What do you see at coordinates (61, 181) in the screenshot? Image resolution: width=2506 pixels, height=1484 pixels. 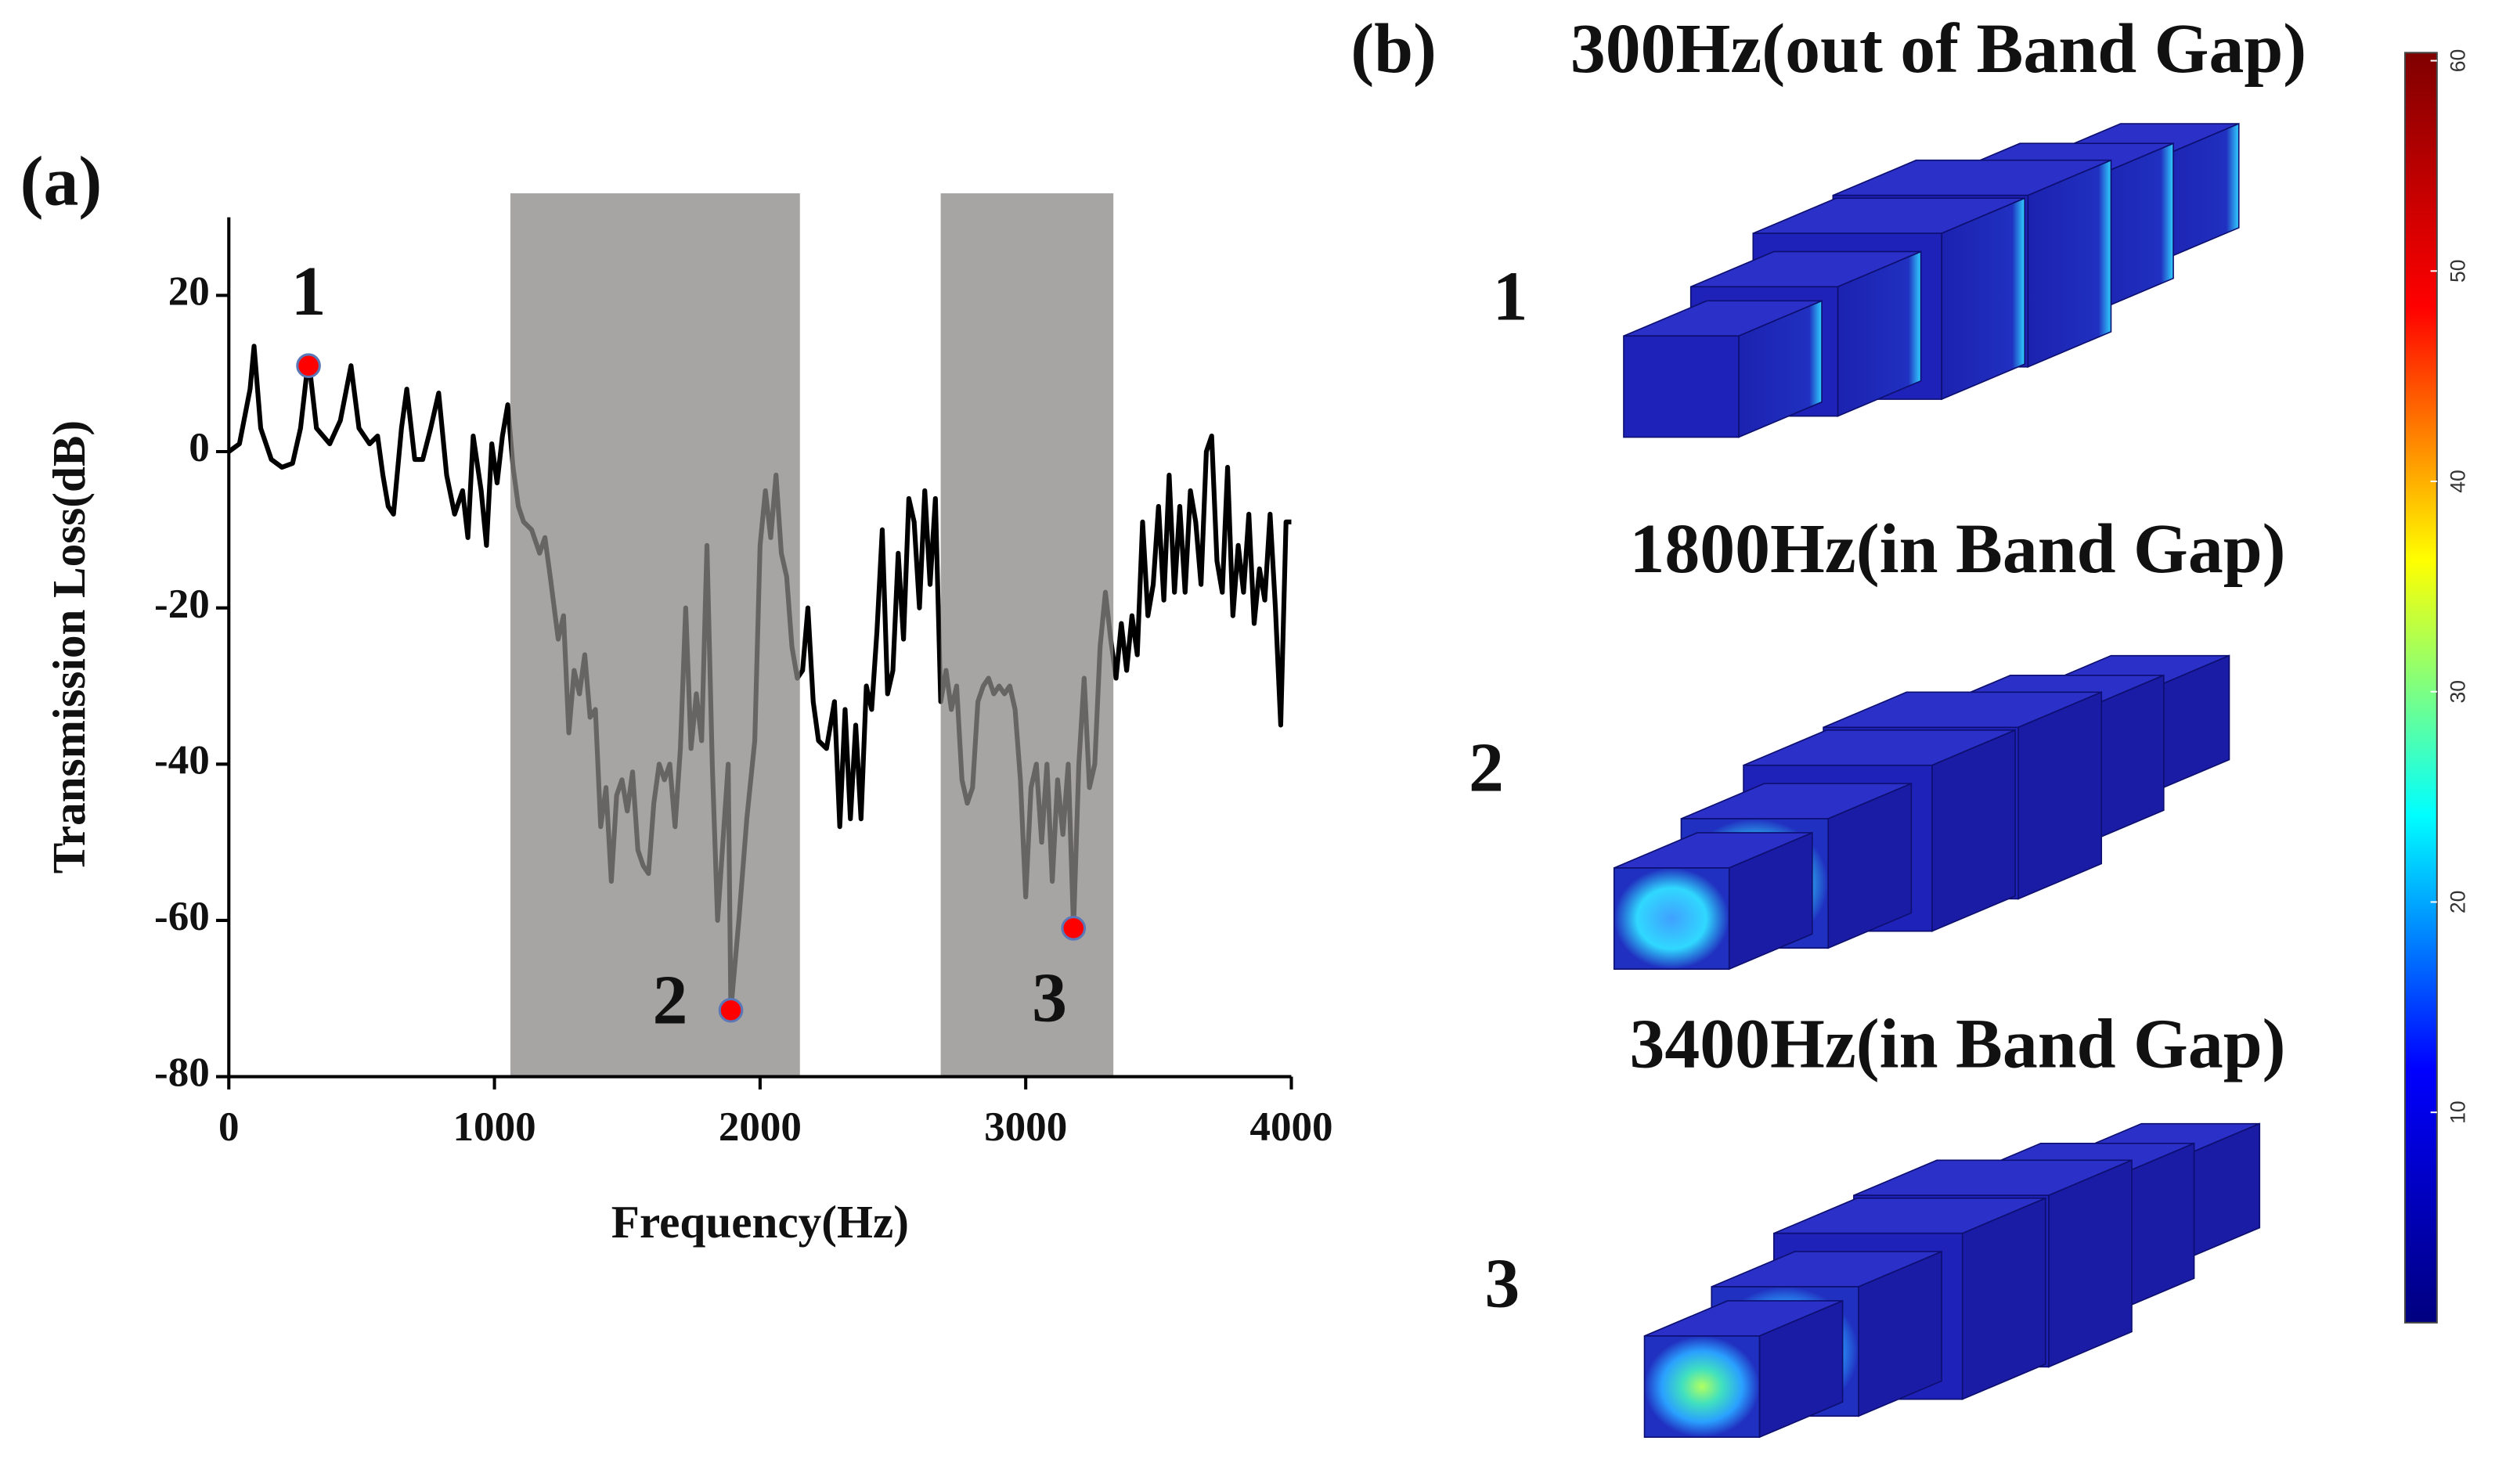 I see `panel-label: (a)` at bounding box center [61, 181].